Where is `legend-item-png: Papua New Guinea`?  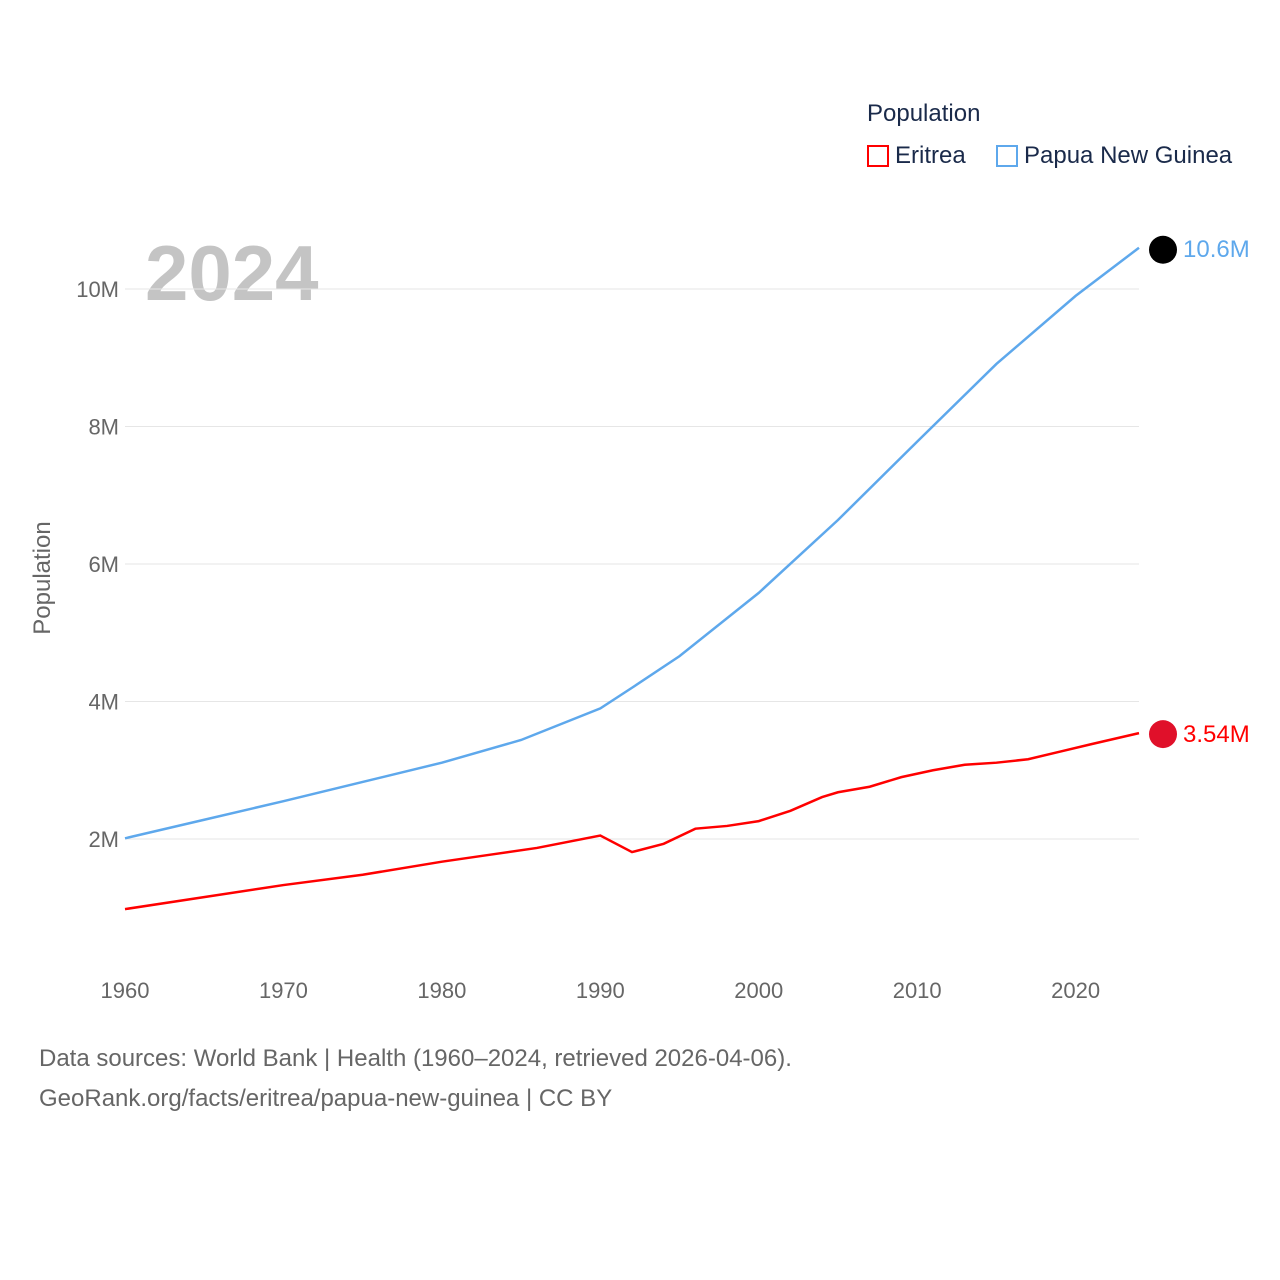
legend-item-png: Papua New Guinea is located at coordinates (1114, 156).